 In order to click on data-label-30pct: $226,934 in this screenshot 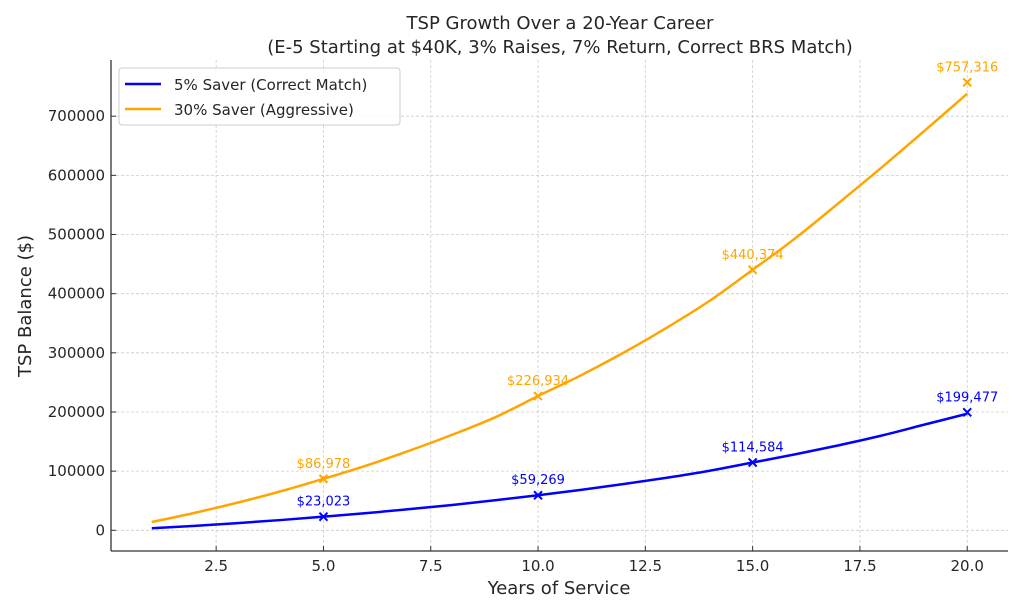, I will do `click(538, 381)`.